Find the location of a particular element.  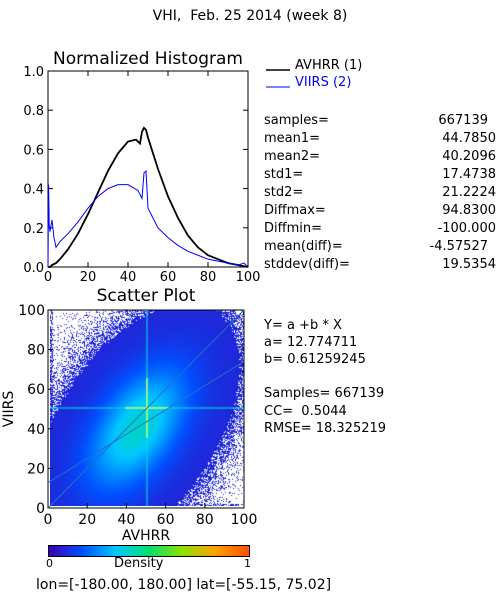

scatter-x-tick-label: 60 is located at coordinates (166, 520).